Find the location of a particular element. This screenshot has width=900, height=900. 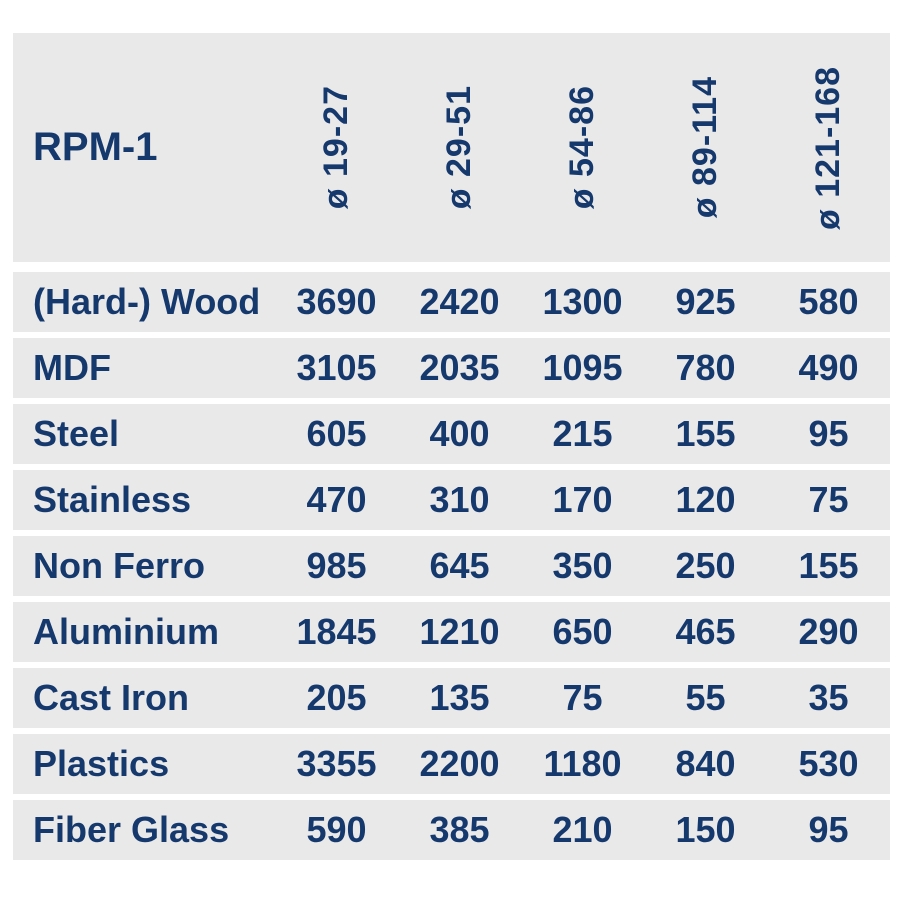

rpm-value: 135 is located at coordinates (459, 697).